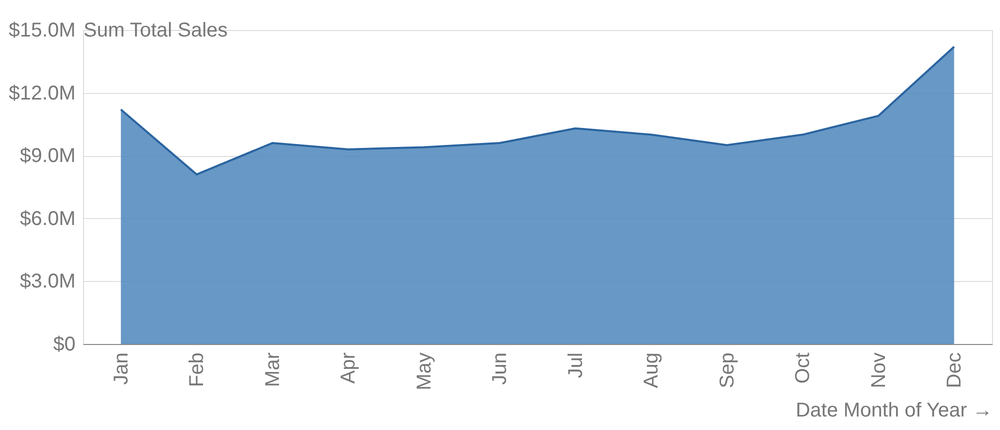  I want to click on y-tick-label: $6.0M, so click(48, 219).